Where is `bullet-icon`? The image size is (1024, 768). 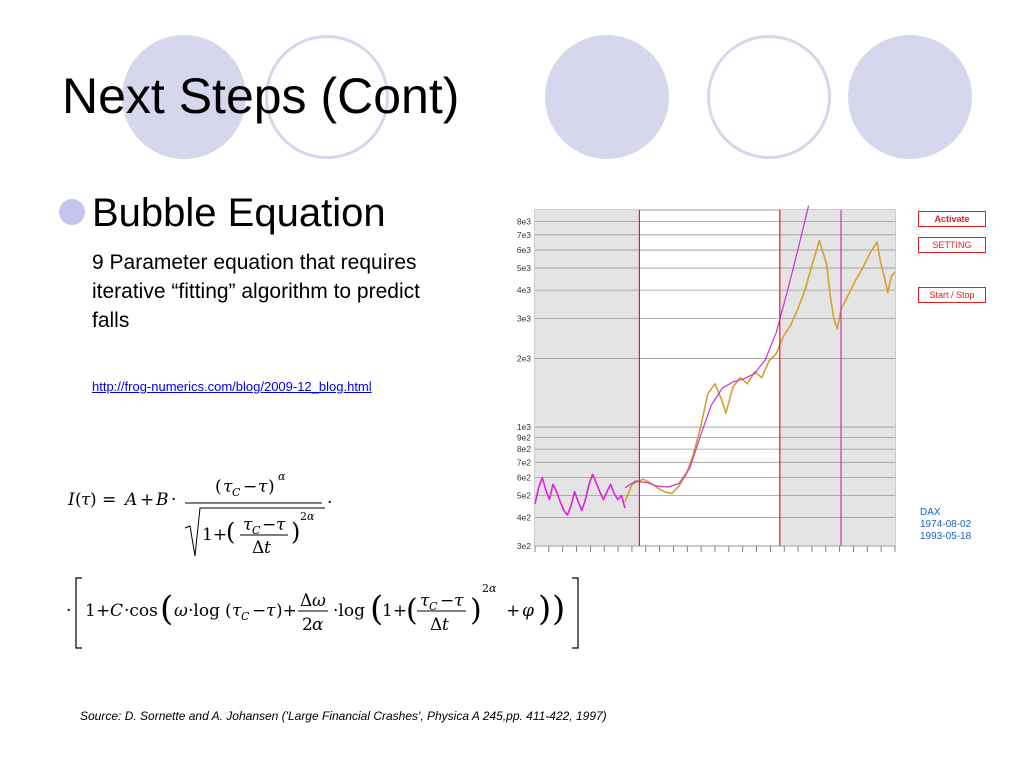
bullet-icon is located at coordinates (72, 212).